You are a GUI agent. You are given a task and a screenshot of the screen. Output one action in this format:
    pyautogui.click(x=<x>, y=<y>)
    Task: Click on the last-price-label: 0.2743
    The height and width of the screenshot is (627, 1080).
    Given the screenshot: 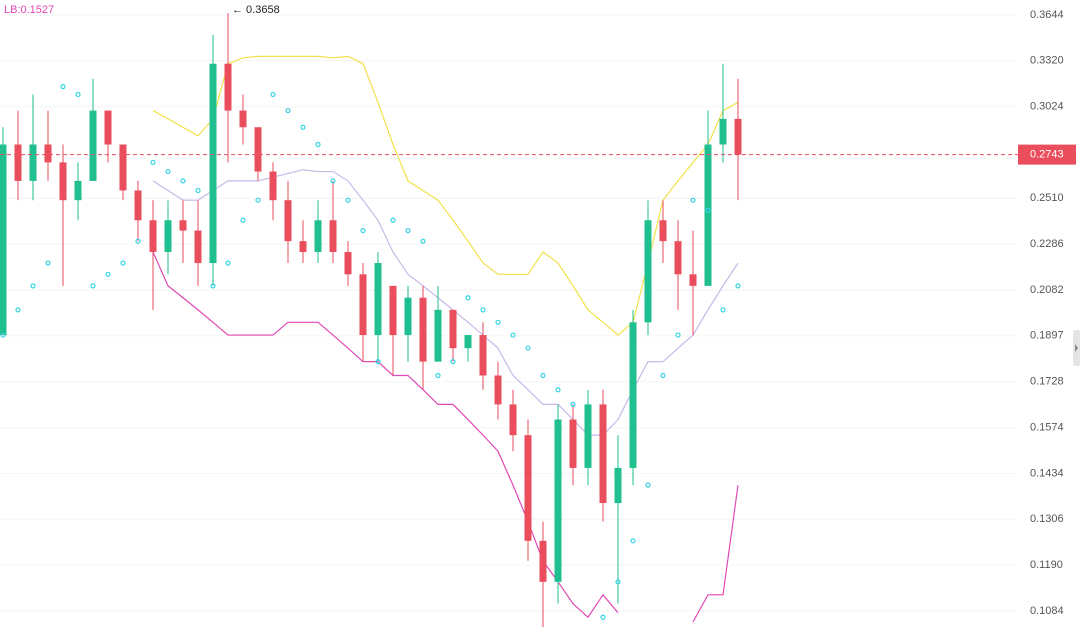 What is the action you would take?
    pyautogui.click(x=1047, y=155)
    